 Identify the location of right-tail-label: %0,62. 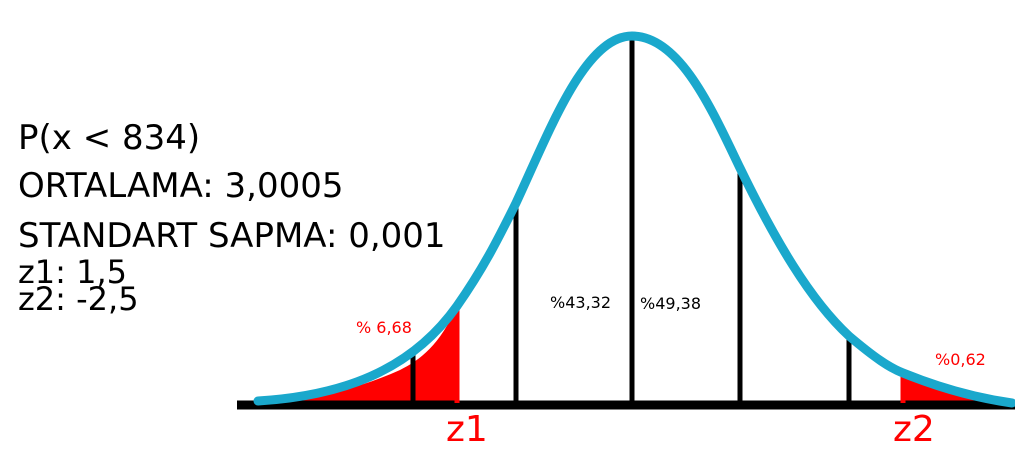
(960, 359).